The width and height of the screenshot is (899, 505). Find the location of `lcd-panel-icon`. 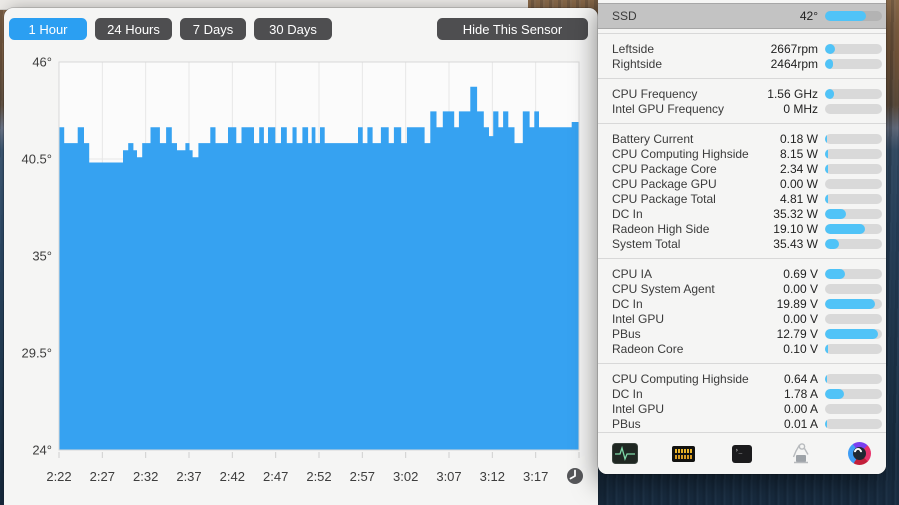

lcd-panel-icon is located at coordinates (683, 453).